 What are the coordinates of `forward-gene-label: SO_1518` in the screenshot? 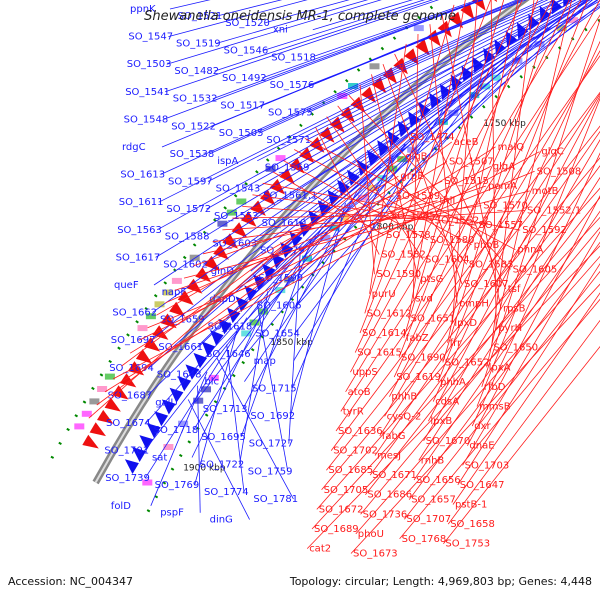 It's located at (293, 57).